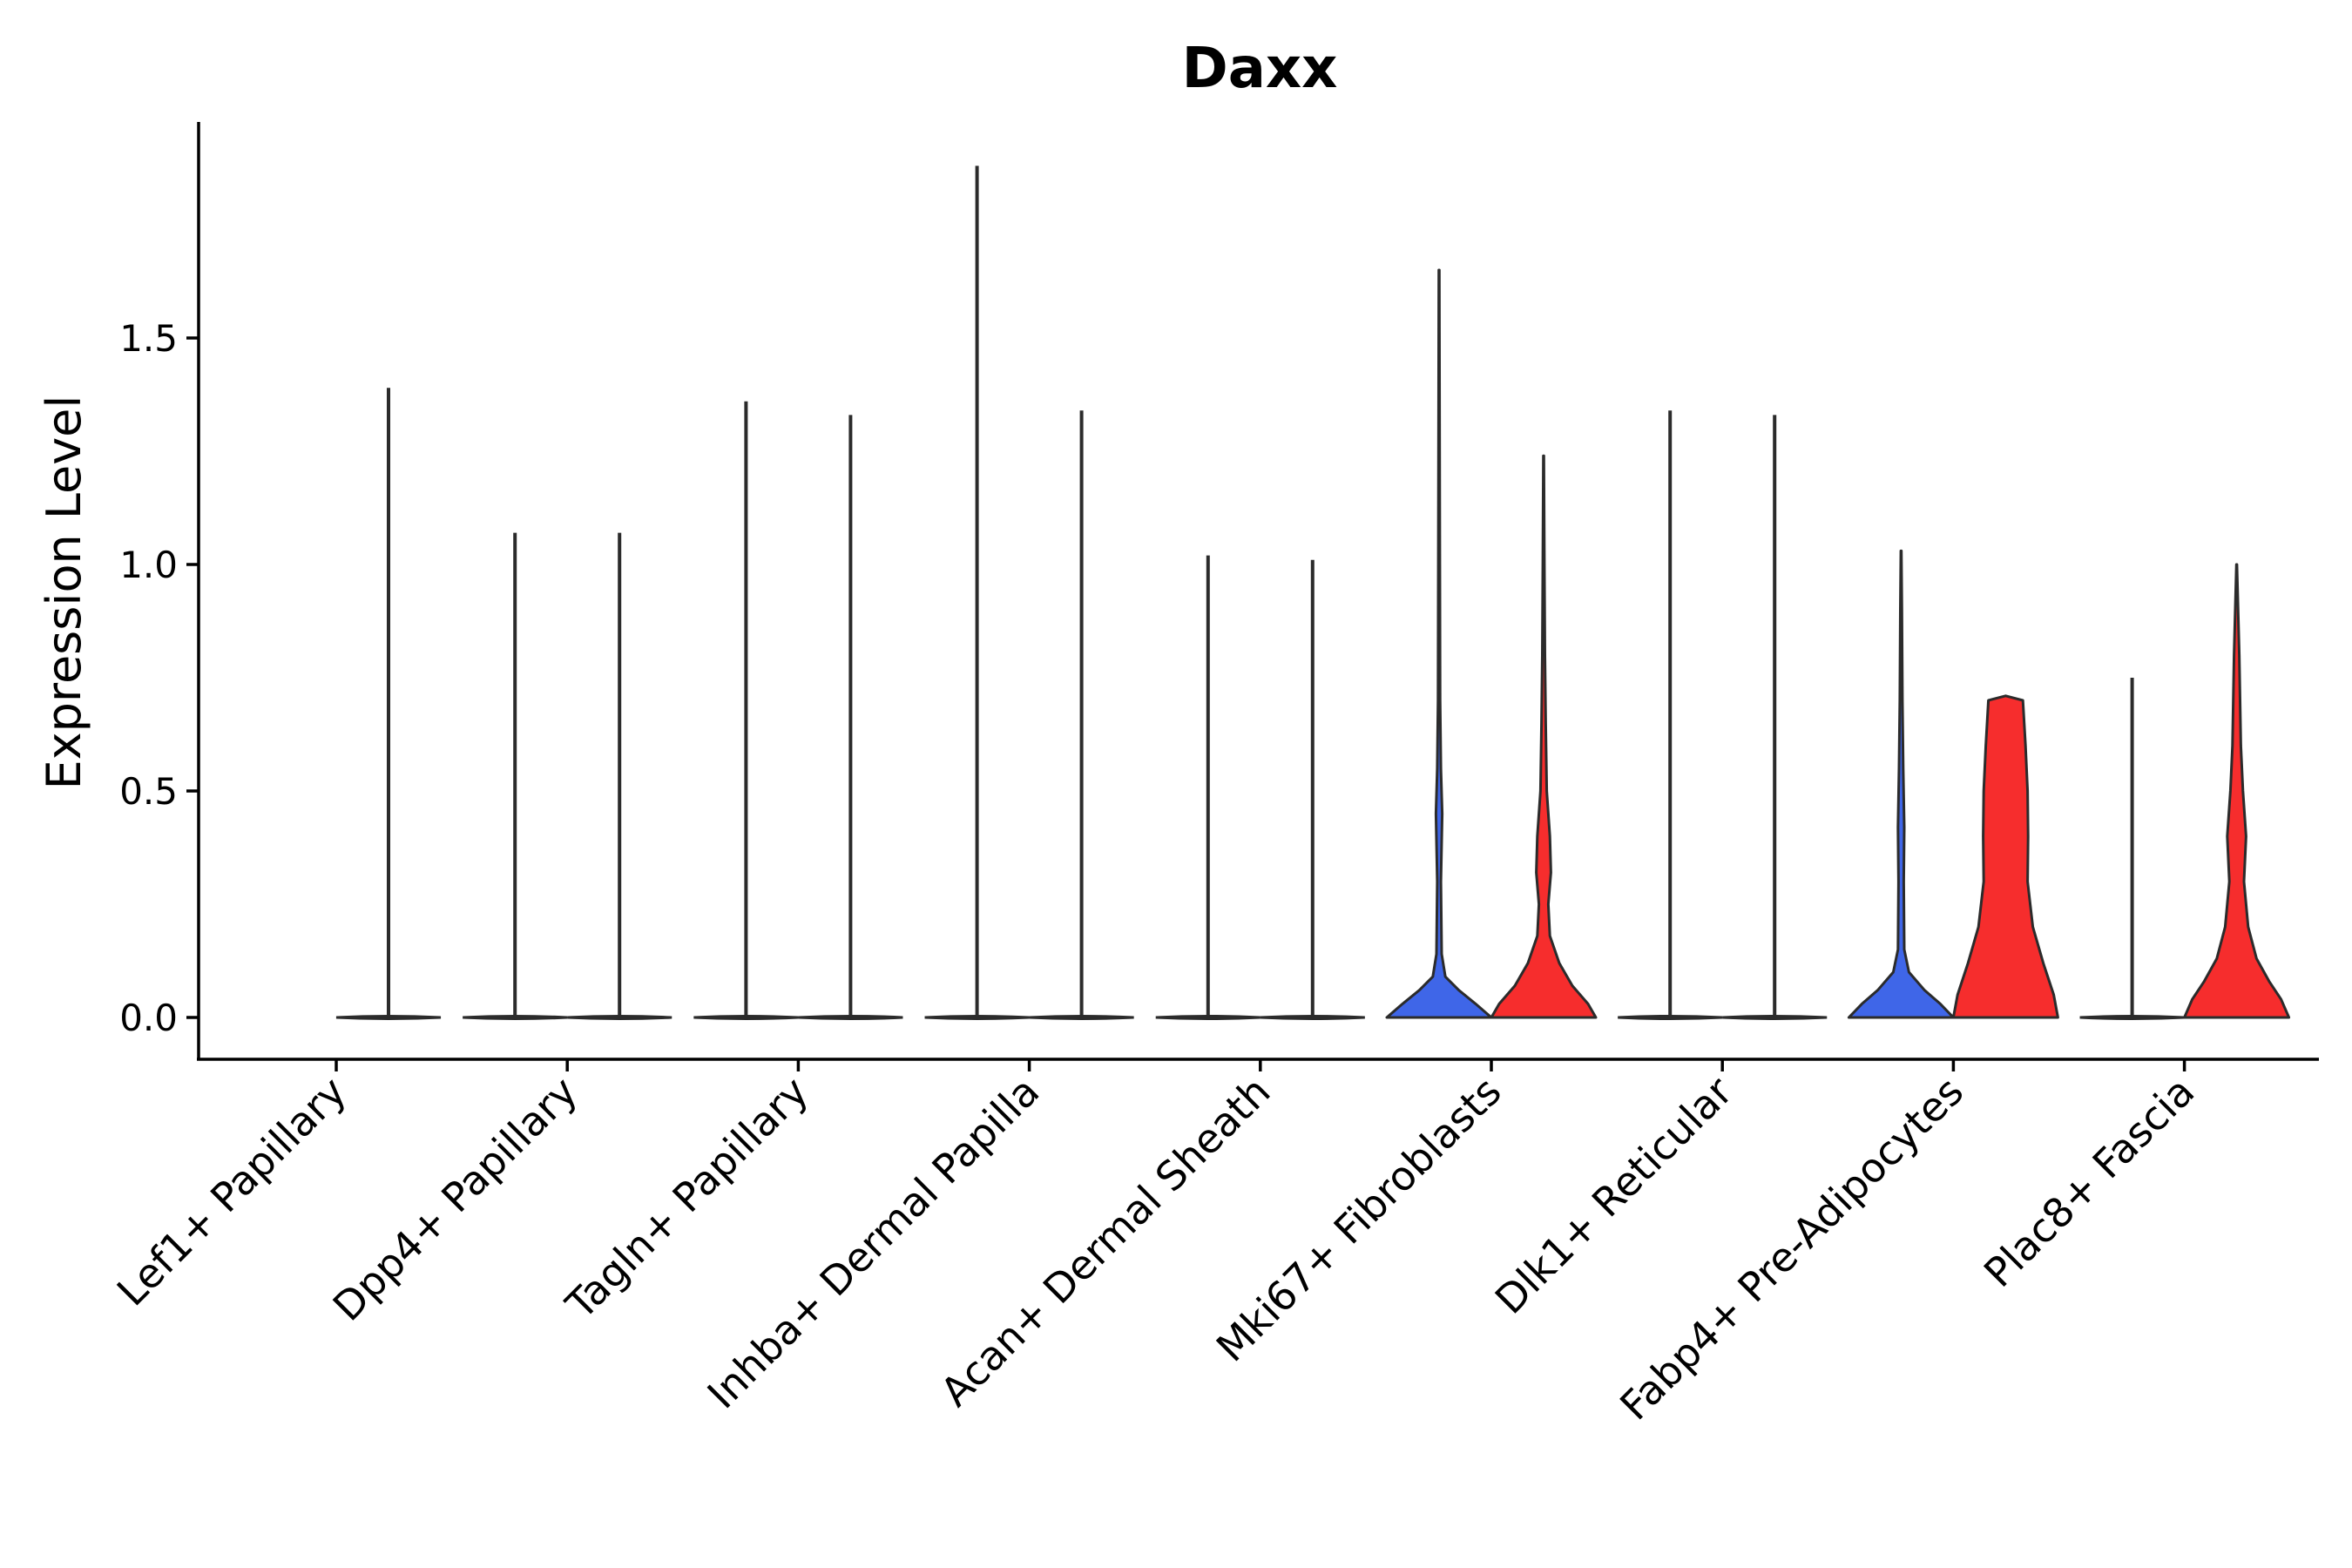  What do you see at coordinates (2005, 856) in the screenshot?
I see `violin-fabp4-pre-adipocytes-group2` at bounding box center [2005, 856].